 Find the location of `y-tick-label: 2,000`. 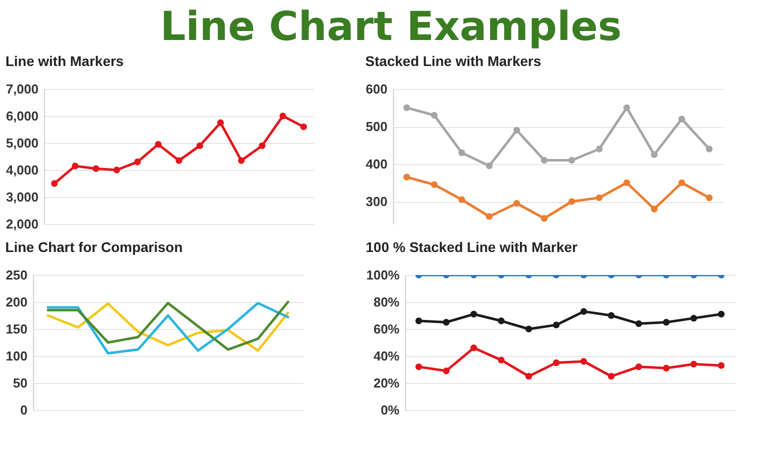

y-tick-label: 2,000 is located at coordinates (22, 224).